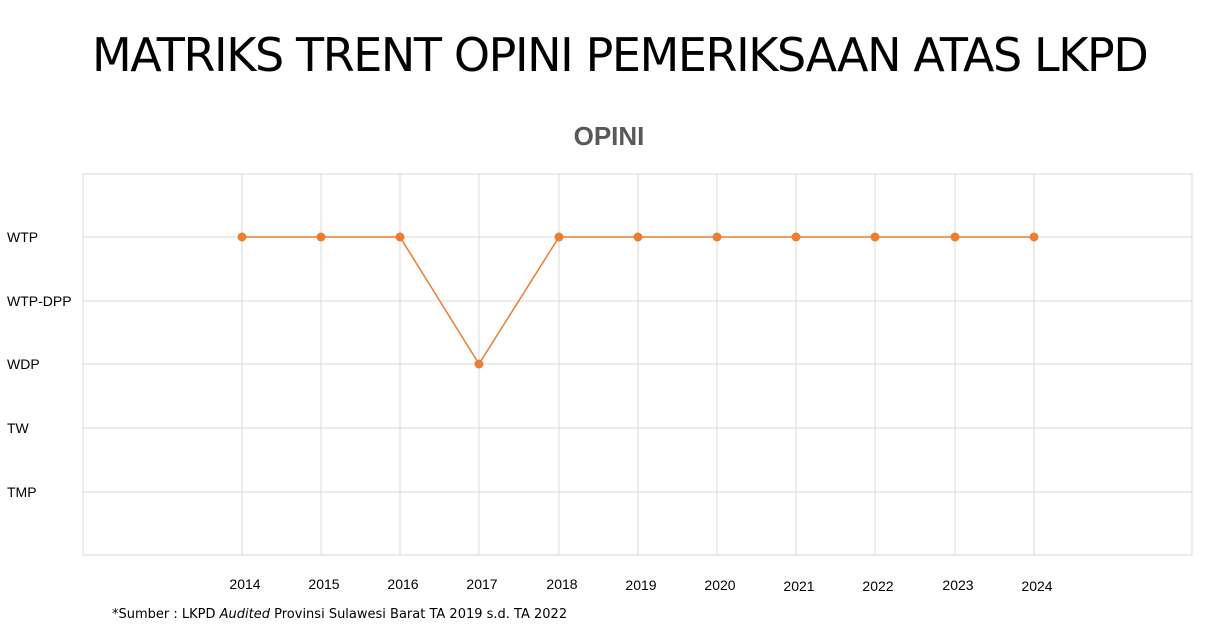 Image resolution: width=1218 pixels, height=638 pixels. Describe the element at coordinates (638, 300) in the screenshot. I see `series-layer` at that location.